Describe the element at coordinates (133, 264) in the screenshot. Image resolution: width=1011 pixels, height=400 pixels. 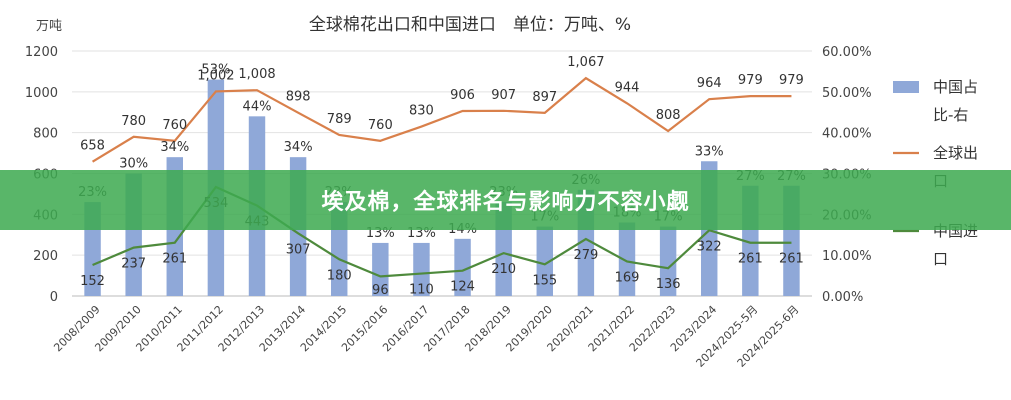
I see `import-data-label: 237` at that location.